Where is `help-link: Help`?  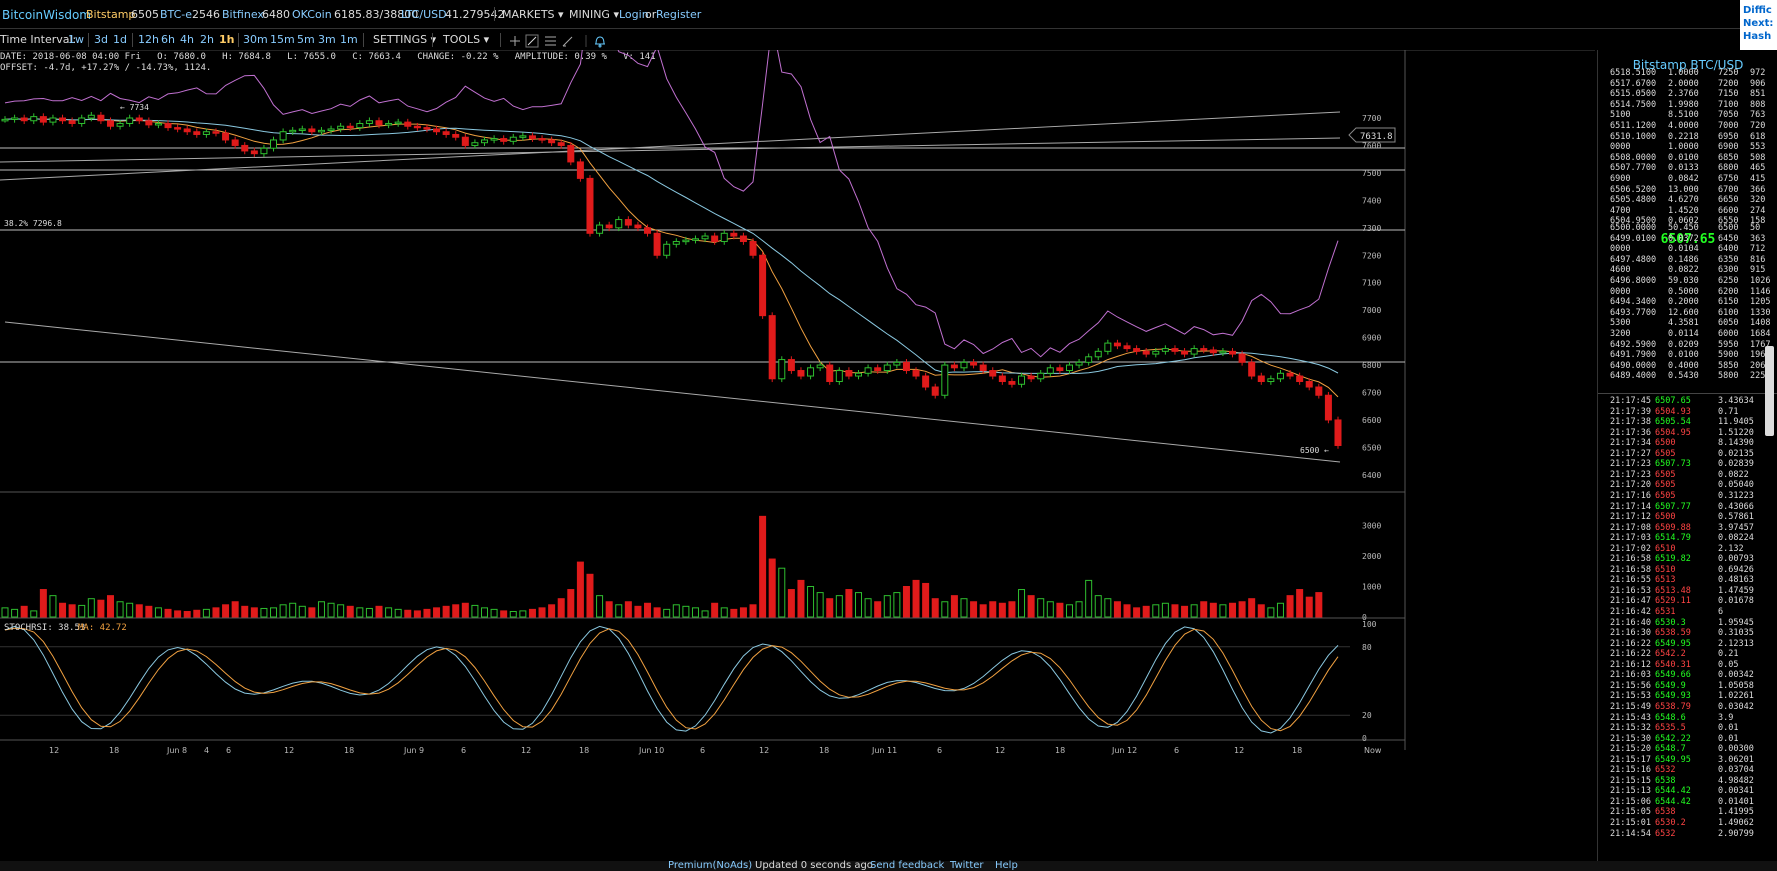
help-link: Help is located at coordinates (1006, 865).